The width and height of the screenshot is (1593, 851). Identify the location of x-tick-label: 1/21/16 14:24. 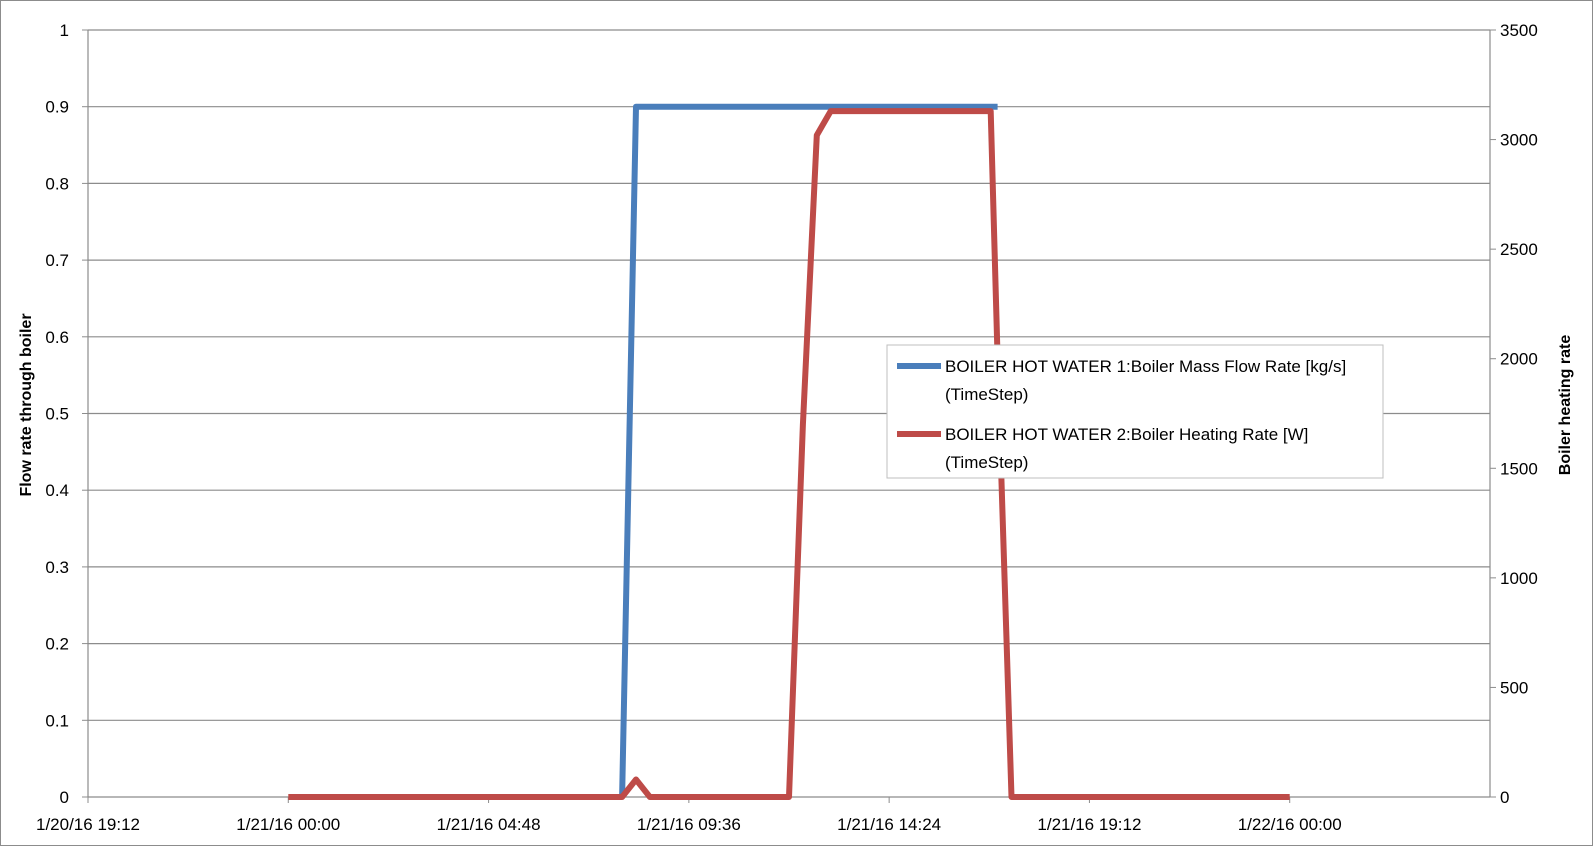
(889, 824).